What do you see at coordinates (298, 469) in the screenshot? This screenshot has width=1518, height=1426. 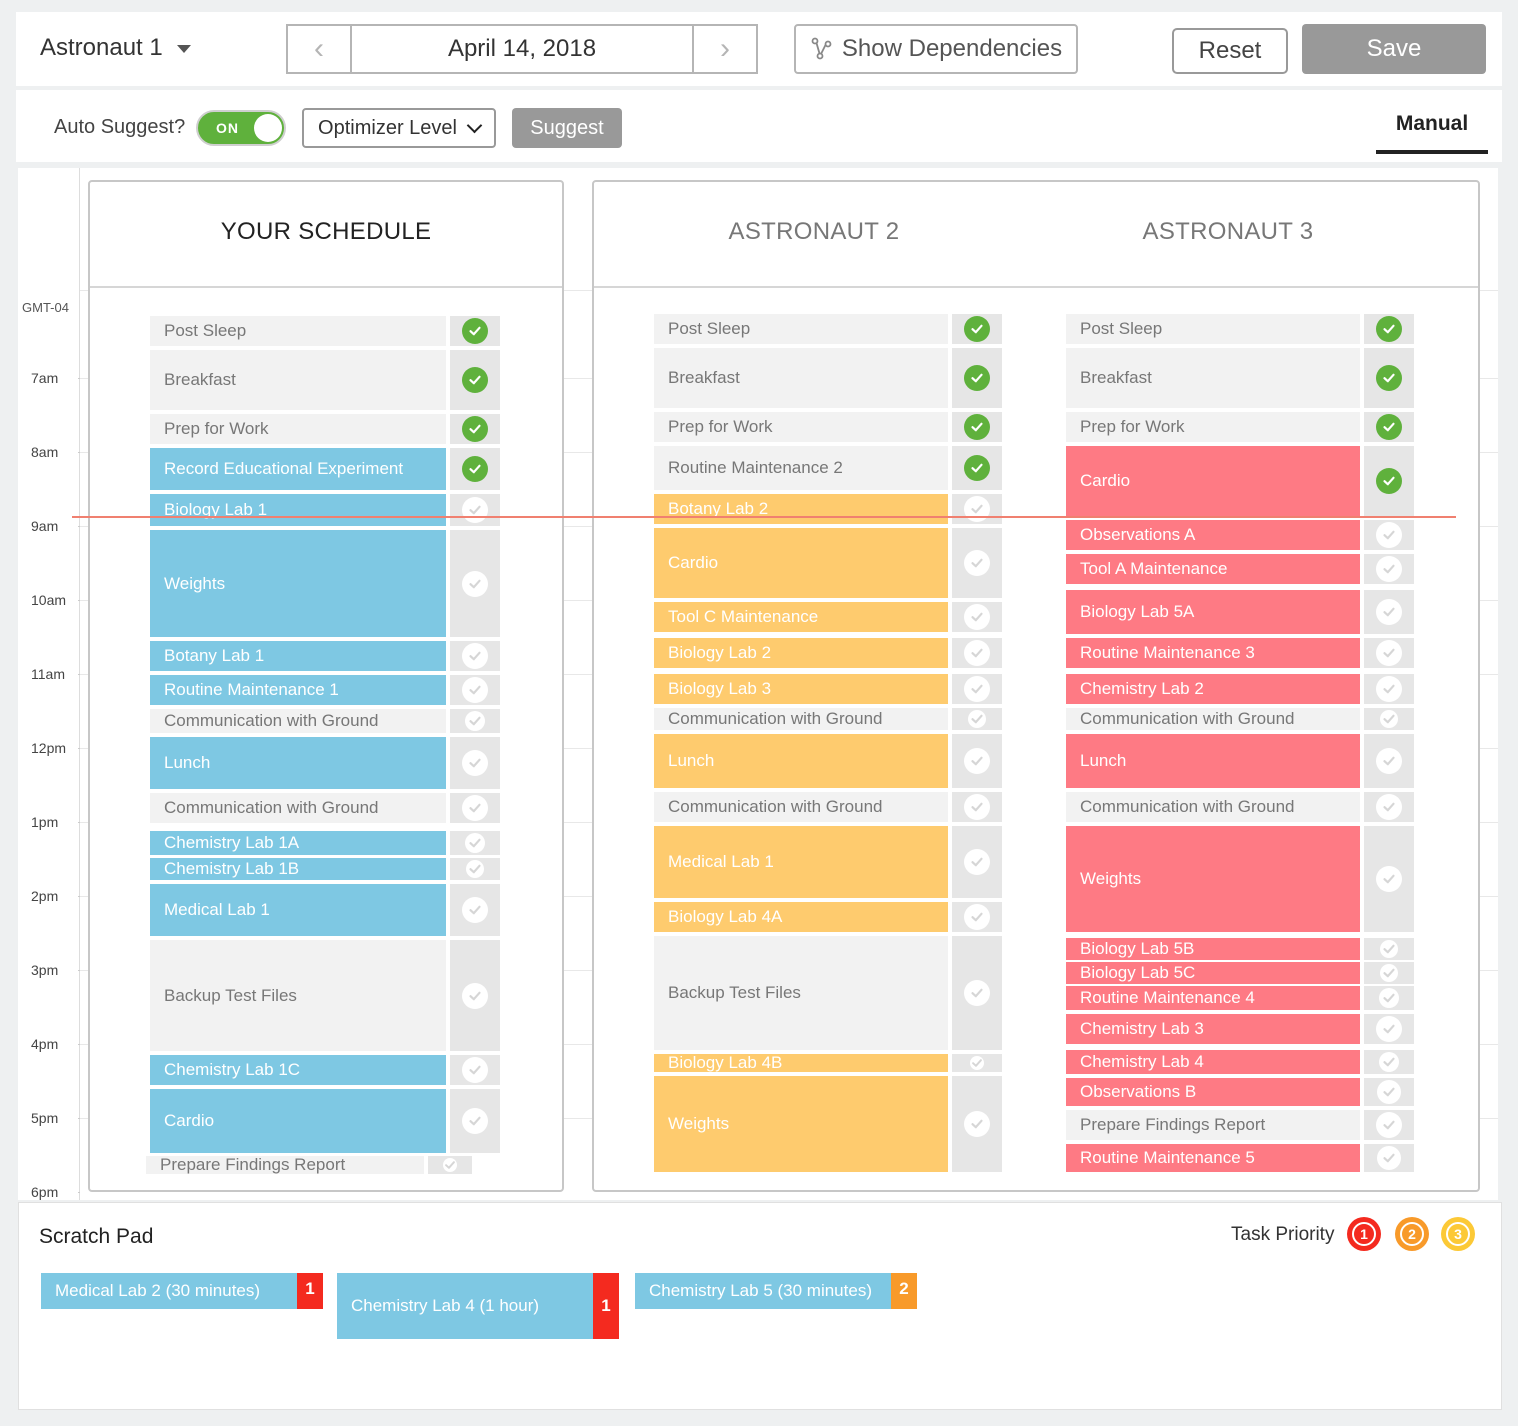 I see `task-block: Record Educational Experiment` at bounding box center [298, 469].